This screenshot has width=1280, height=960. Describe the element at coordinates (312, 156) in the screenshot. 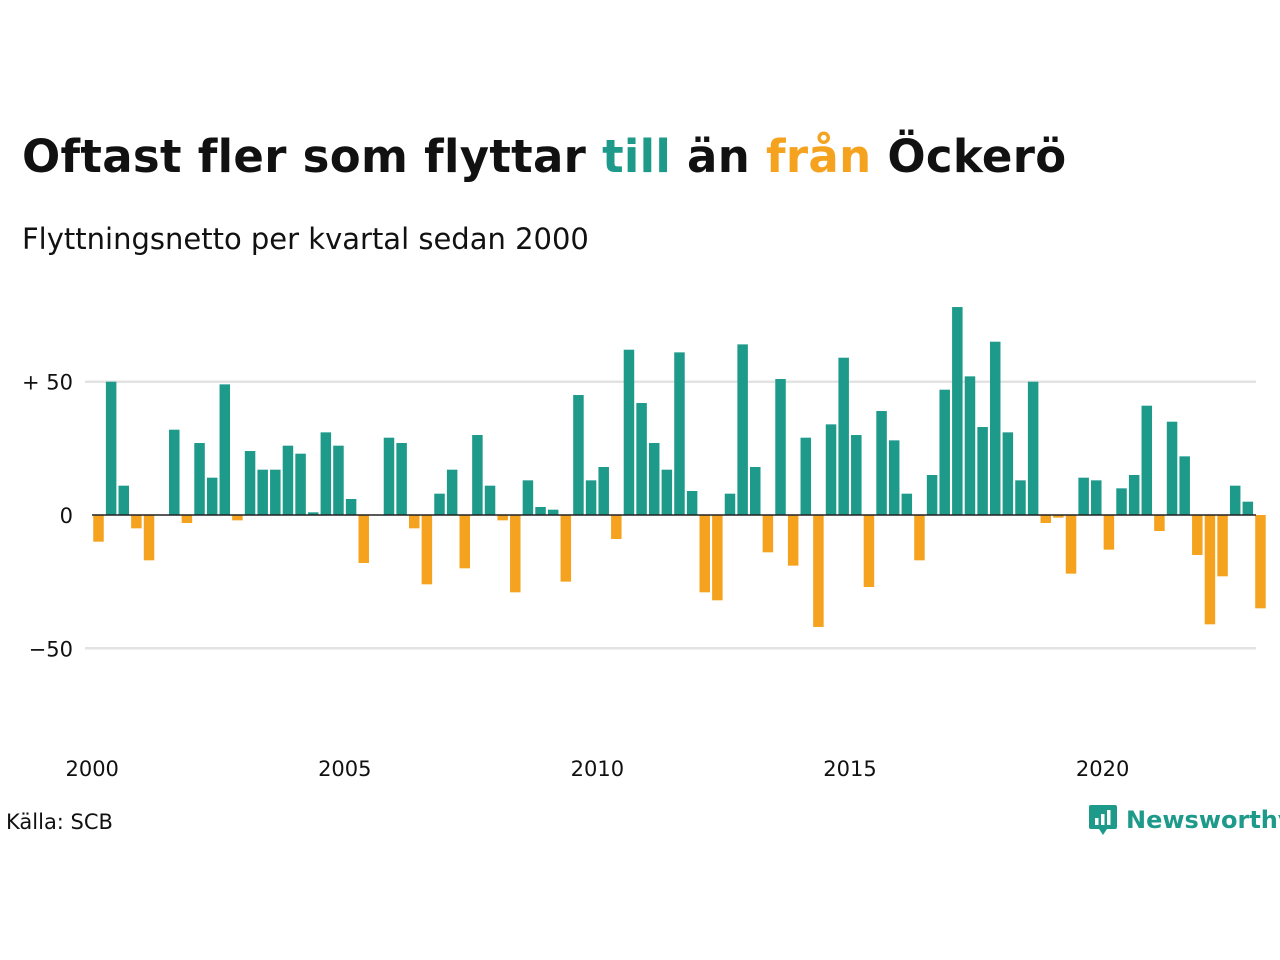

I see `title-part-1: Oftast fler som flyttar` at that location.